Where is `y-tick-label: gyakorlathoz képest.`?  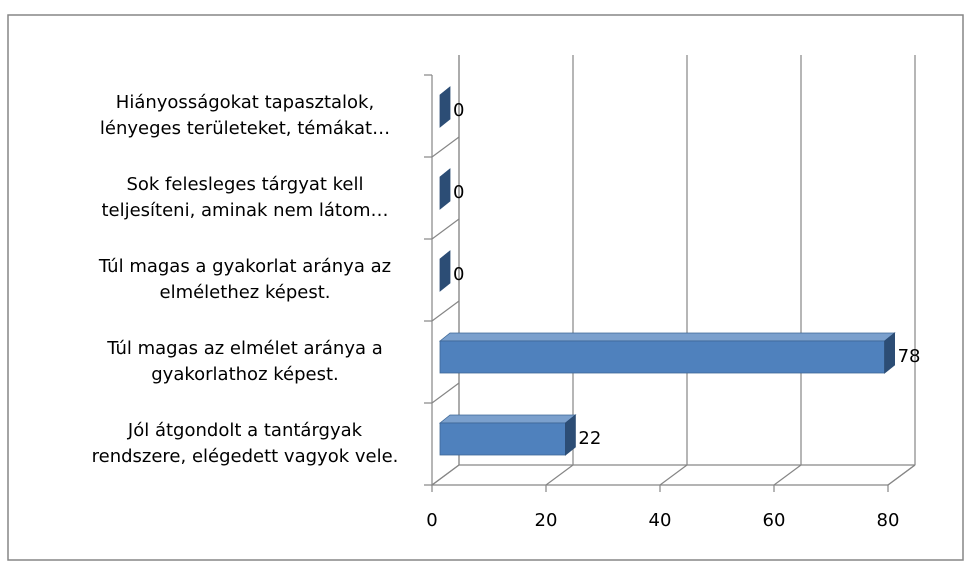
y-tick-label: gyakorlathoz képest. is located at coordinates (245, 374).